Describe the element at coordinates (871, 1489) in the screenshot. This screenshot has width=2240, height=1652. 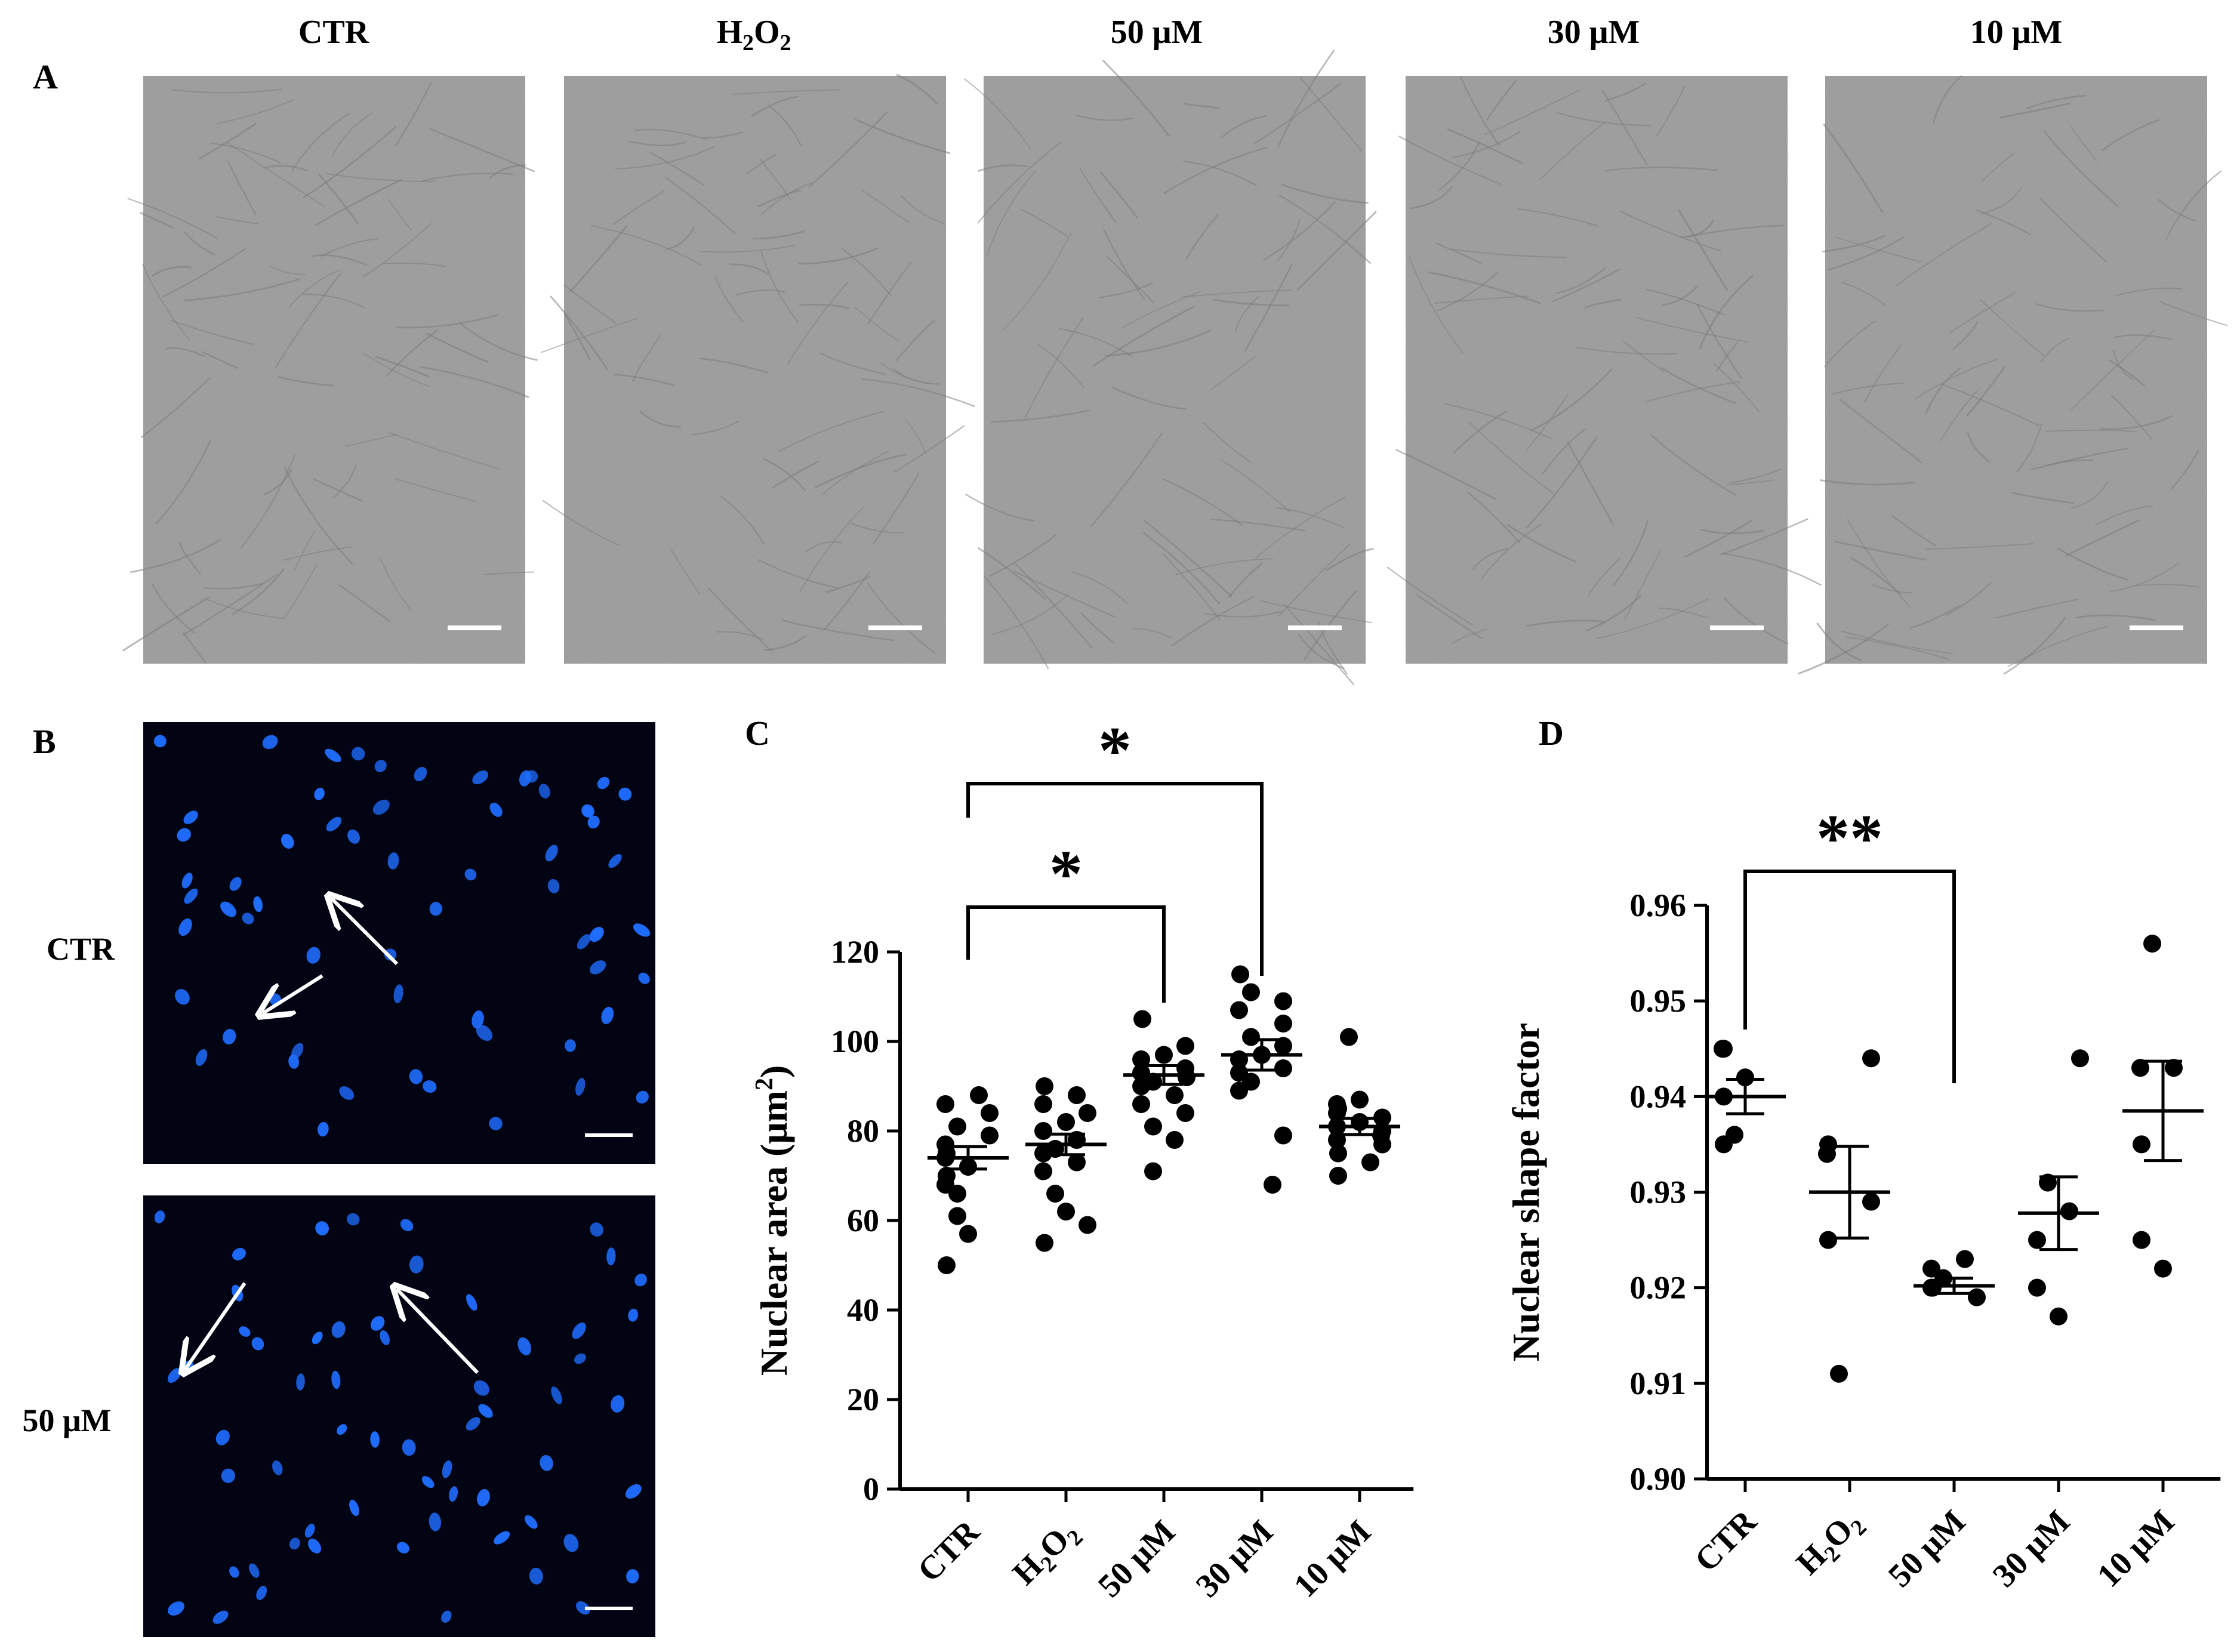
I see `y-tick-label: 0` at that location.